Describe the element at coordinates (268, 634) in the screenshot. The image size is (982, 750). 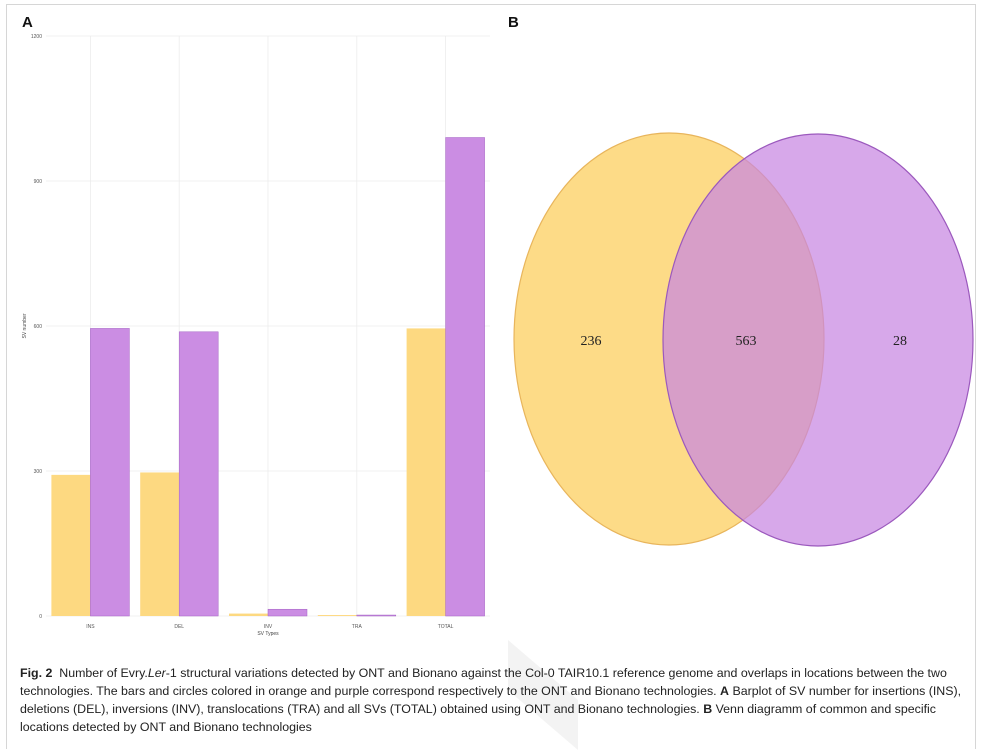
I see `x-axis-title: SV Types` at that location.